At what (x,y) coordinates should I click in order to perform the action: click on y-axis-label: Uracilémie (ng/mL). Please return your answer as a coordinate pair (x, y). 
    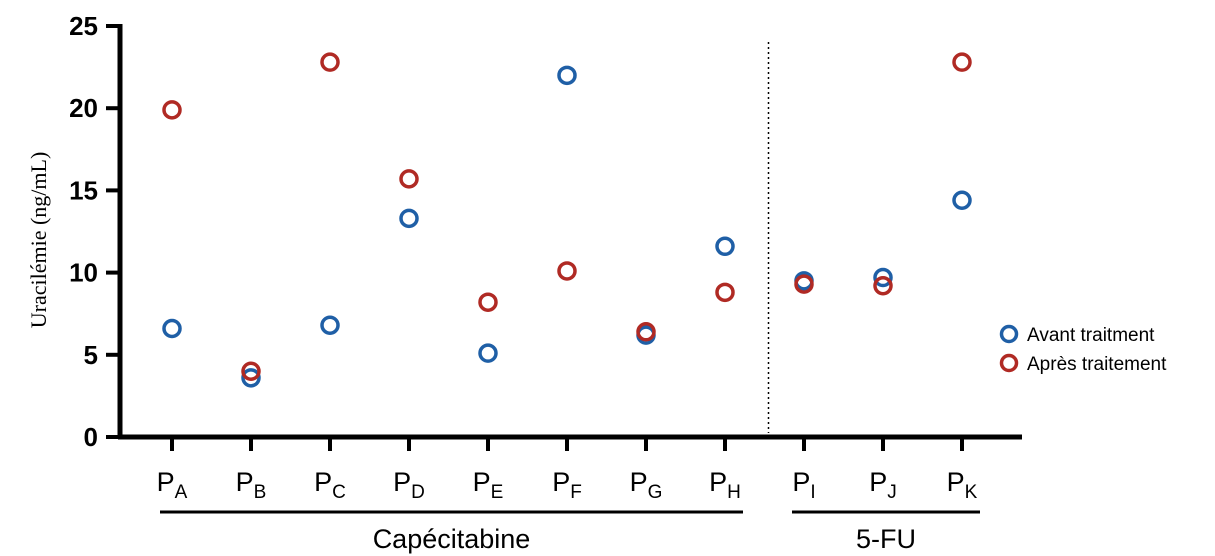
    Looking at the image, I should click on (38, 240).